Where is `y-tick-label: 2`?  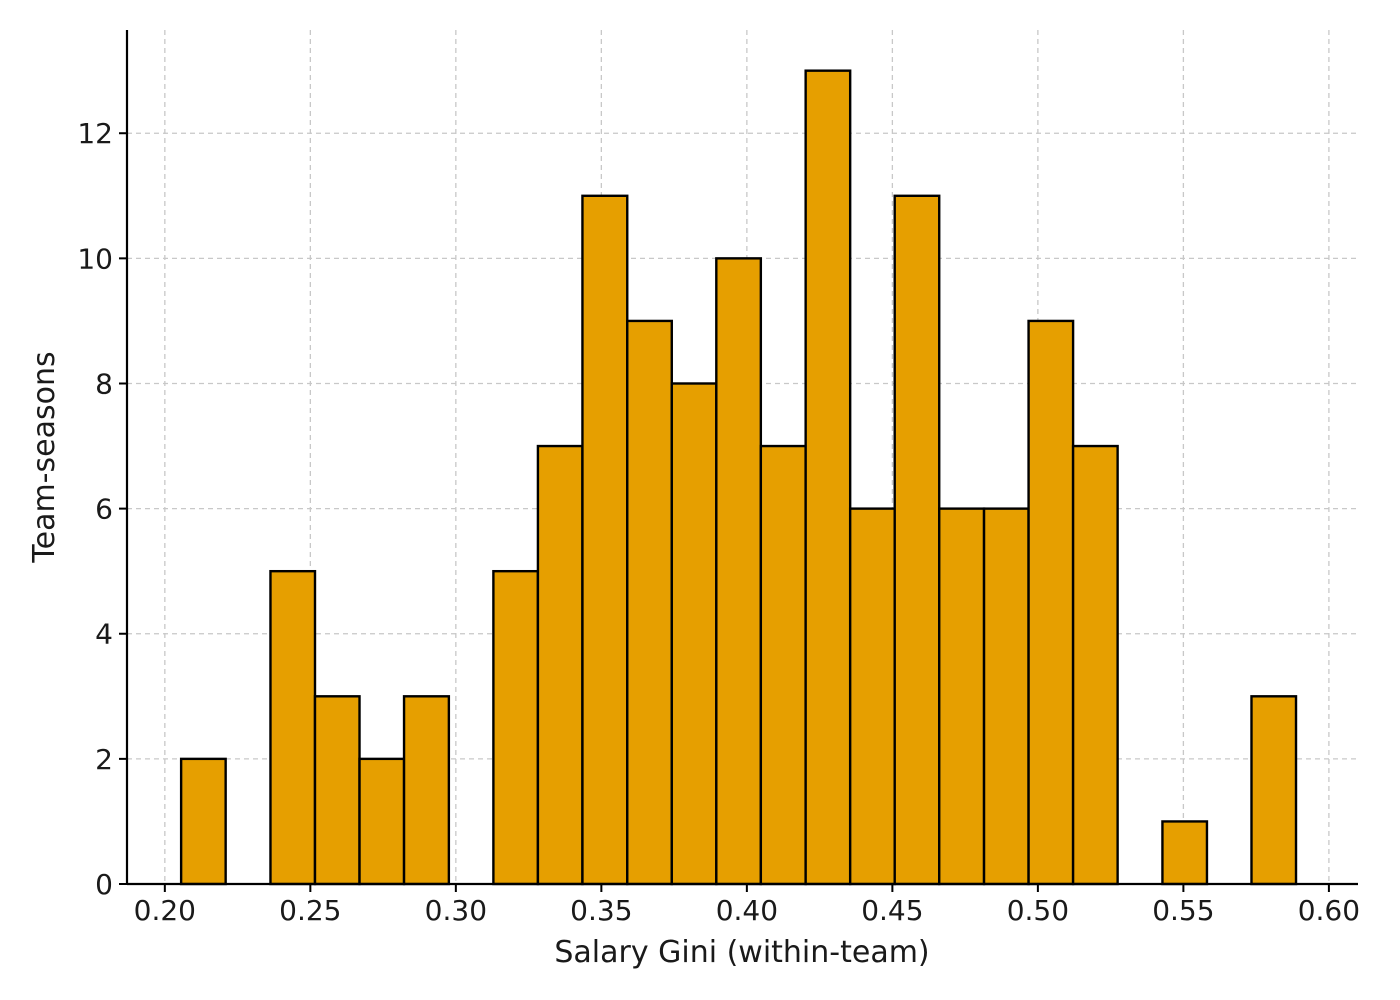 y-tick-label: 2 is located at coordinates (104, 759).